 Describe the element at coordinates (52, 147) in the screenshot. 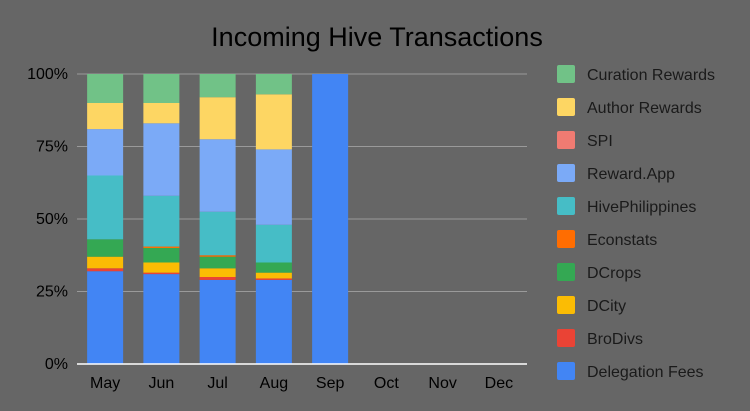

I see `y-tick-label: 75%` at that location.